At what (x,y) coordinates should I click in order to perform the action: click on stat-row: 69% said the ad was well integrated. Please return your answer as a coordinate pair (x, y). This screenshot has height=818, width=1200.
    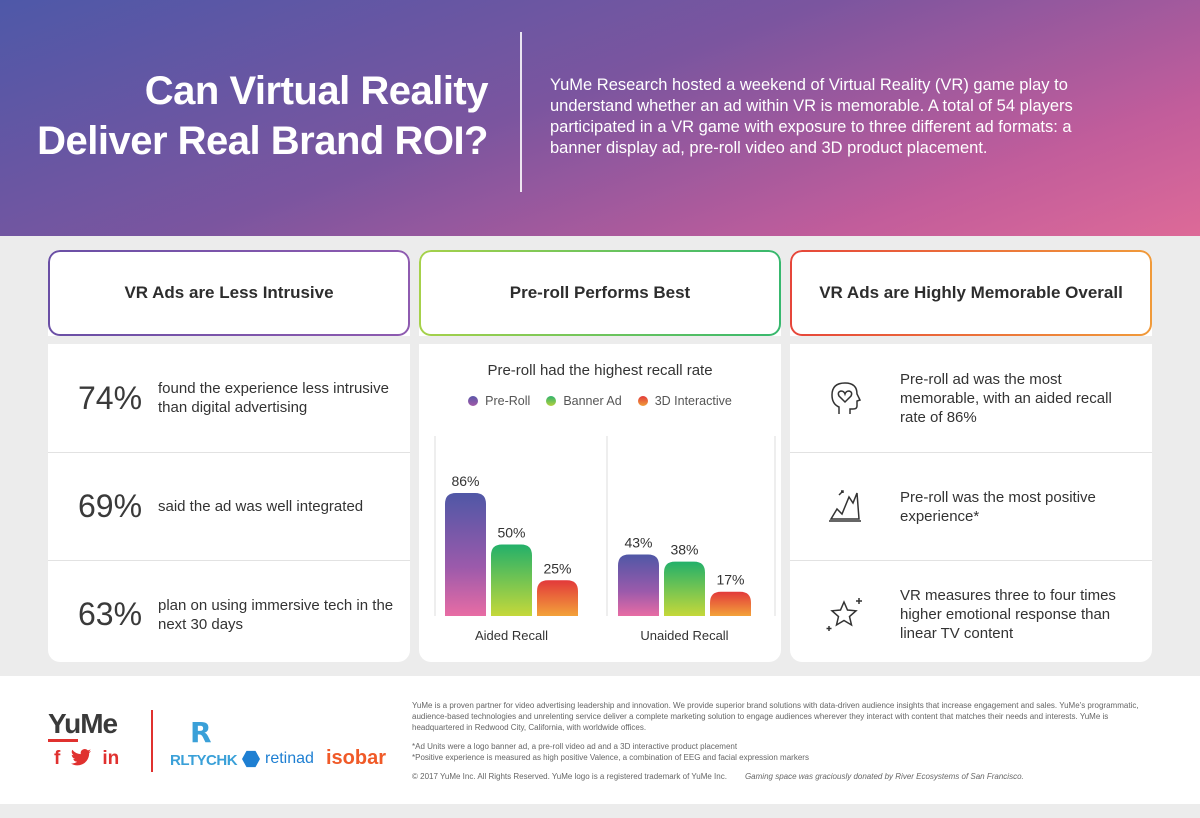
    Looking at the image, I should click on (229, 506).